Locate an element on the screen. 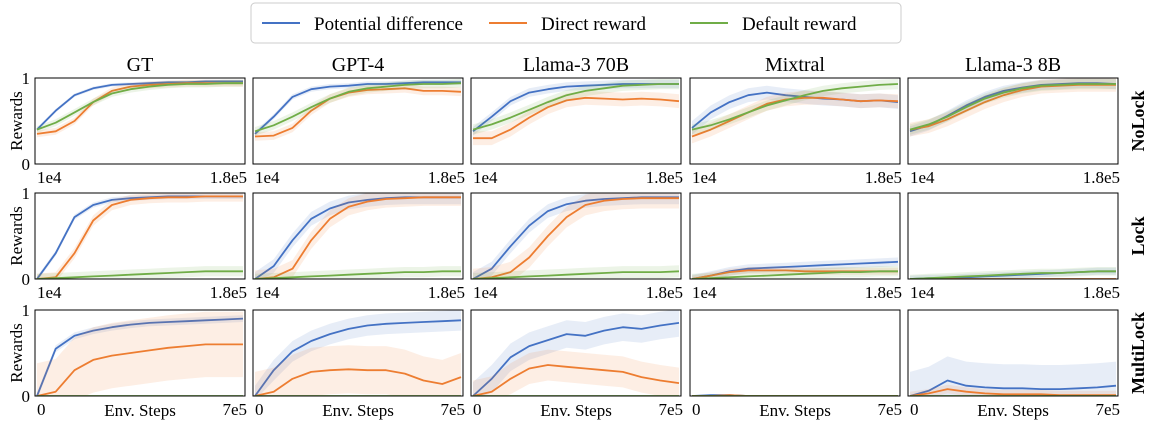  panel-gt-lock: 1e4 1.8e5 is located at coordinates (140, 247).